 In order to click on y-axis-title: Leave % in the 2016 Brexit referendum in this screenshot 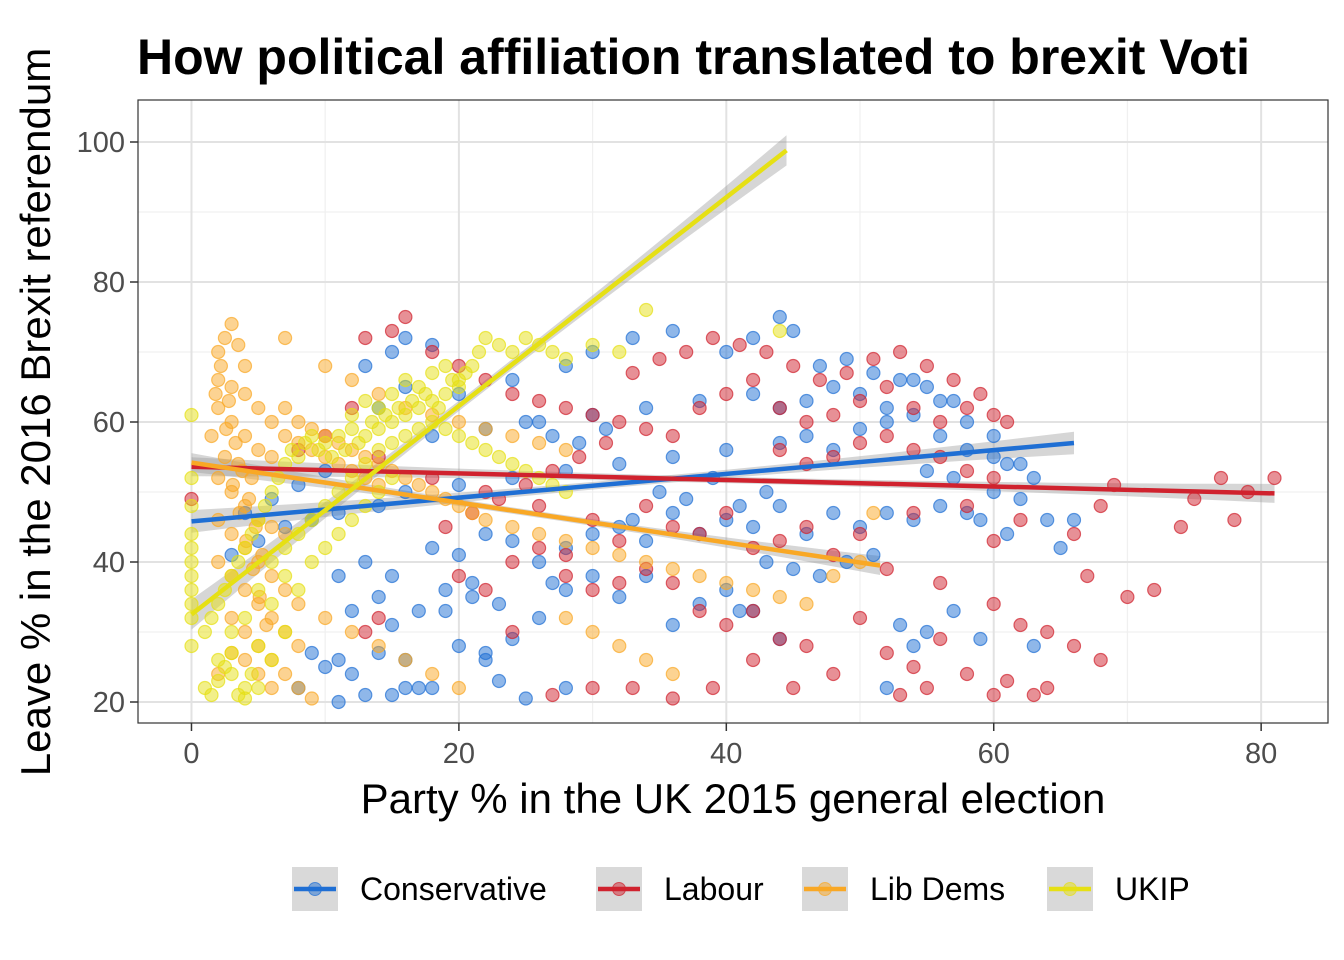, I will do `click(35, 412)`.